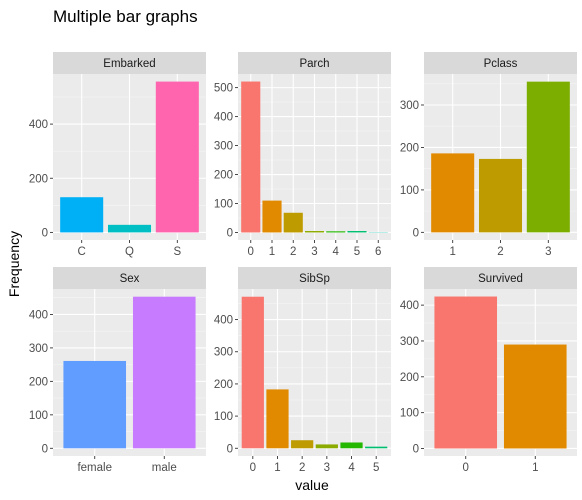 This screenshot has height=500, width=582. Describe the element at coordinates (302, 155) in the screenshot. I see `facet-parch: Parch 0 100 200 300 400 500 0 1 2 3 4 5 6` at that location.